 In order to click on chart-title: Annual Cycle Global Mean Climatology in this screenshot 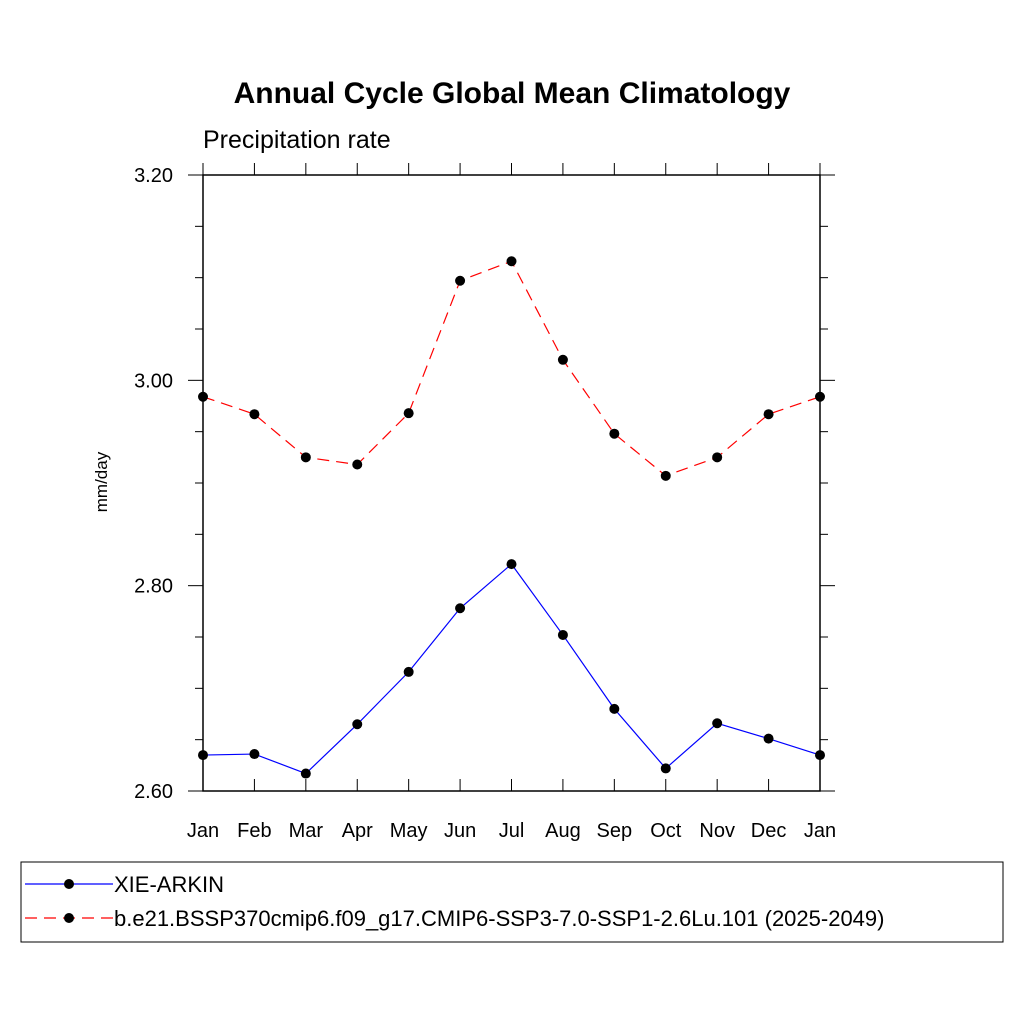, I will do `click(512, 93)`.